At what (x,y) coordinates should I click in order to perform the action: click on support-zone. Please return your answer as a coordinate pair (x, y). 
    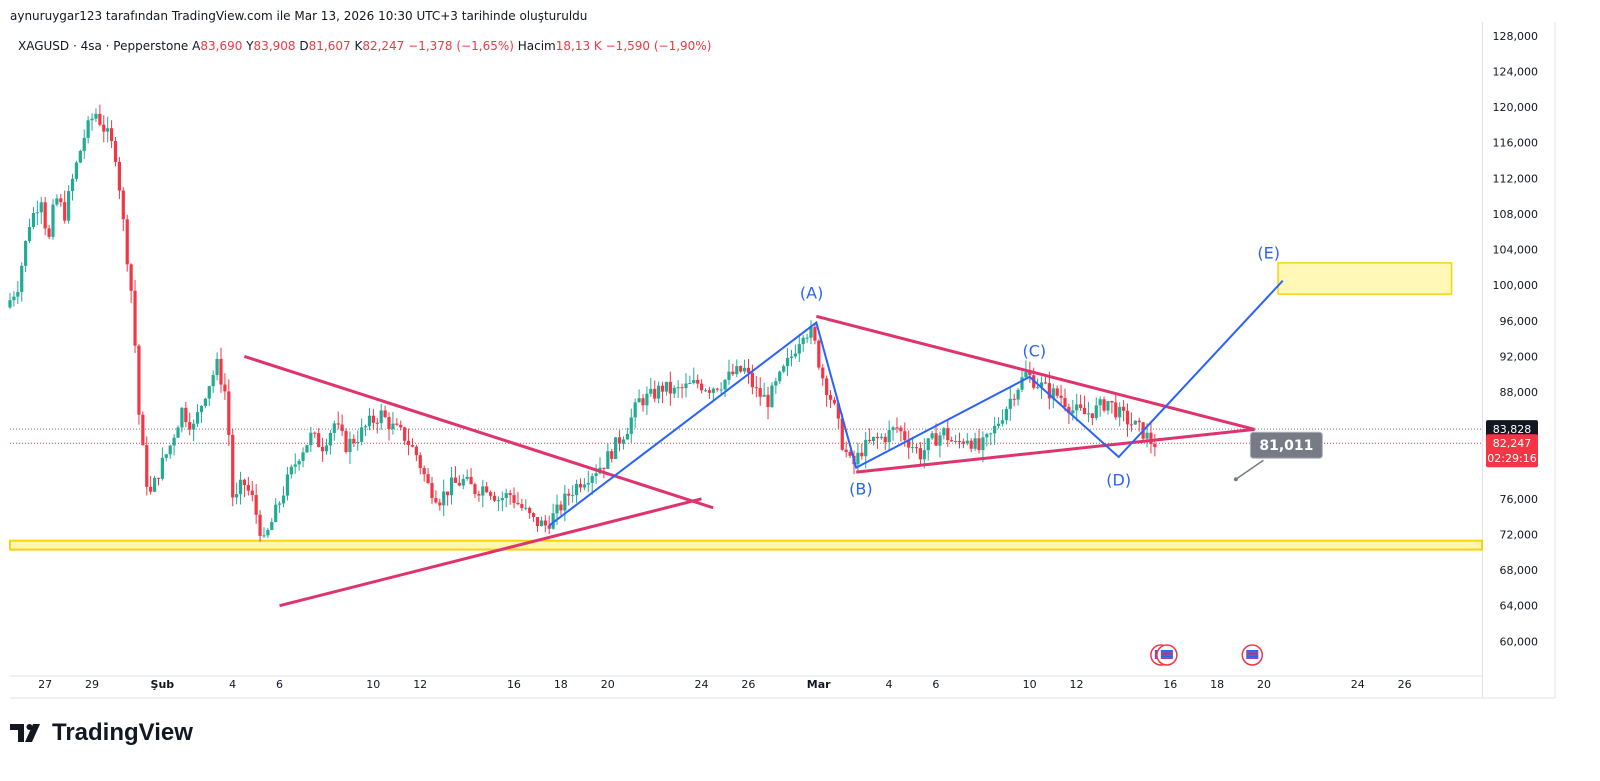
    Looking at the image, I should click on (746, 545).